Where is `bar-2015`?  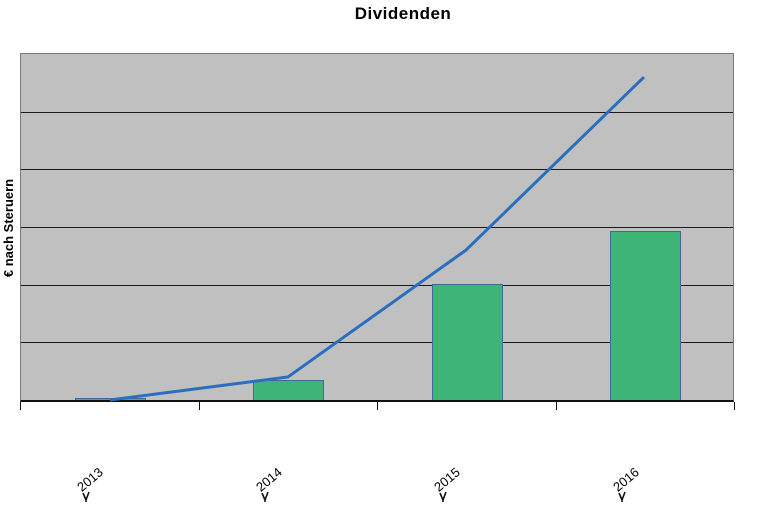
bar-2015 is located at coordinates (467, 341).